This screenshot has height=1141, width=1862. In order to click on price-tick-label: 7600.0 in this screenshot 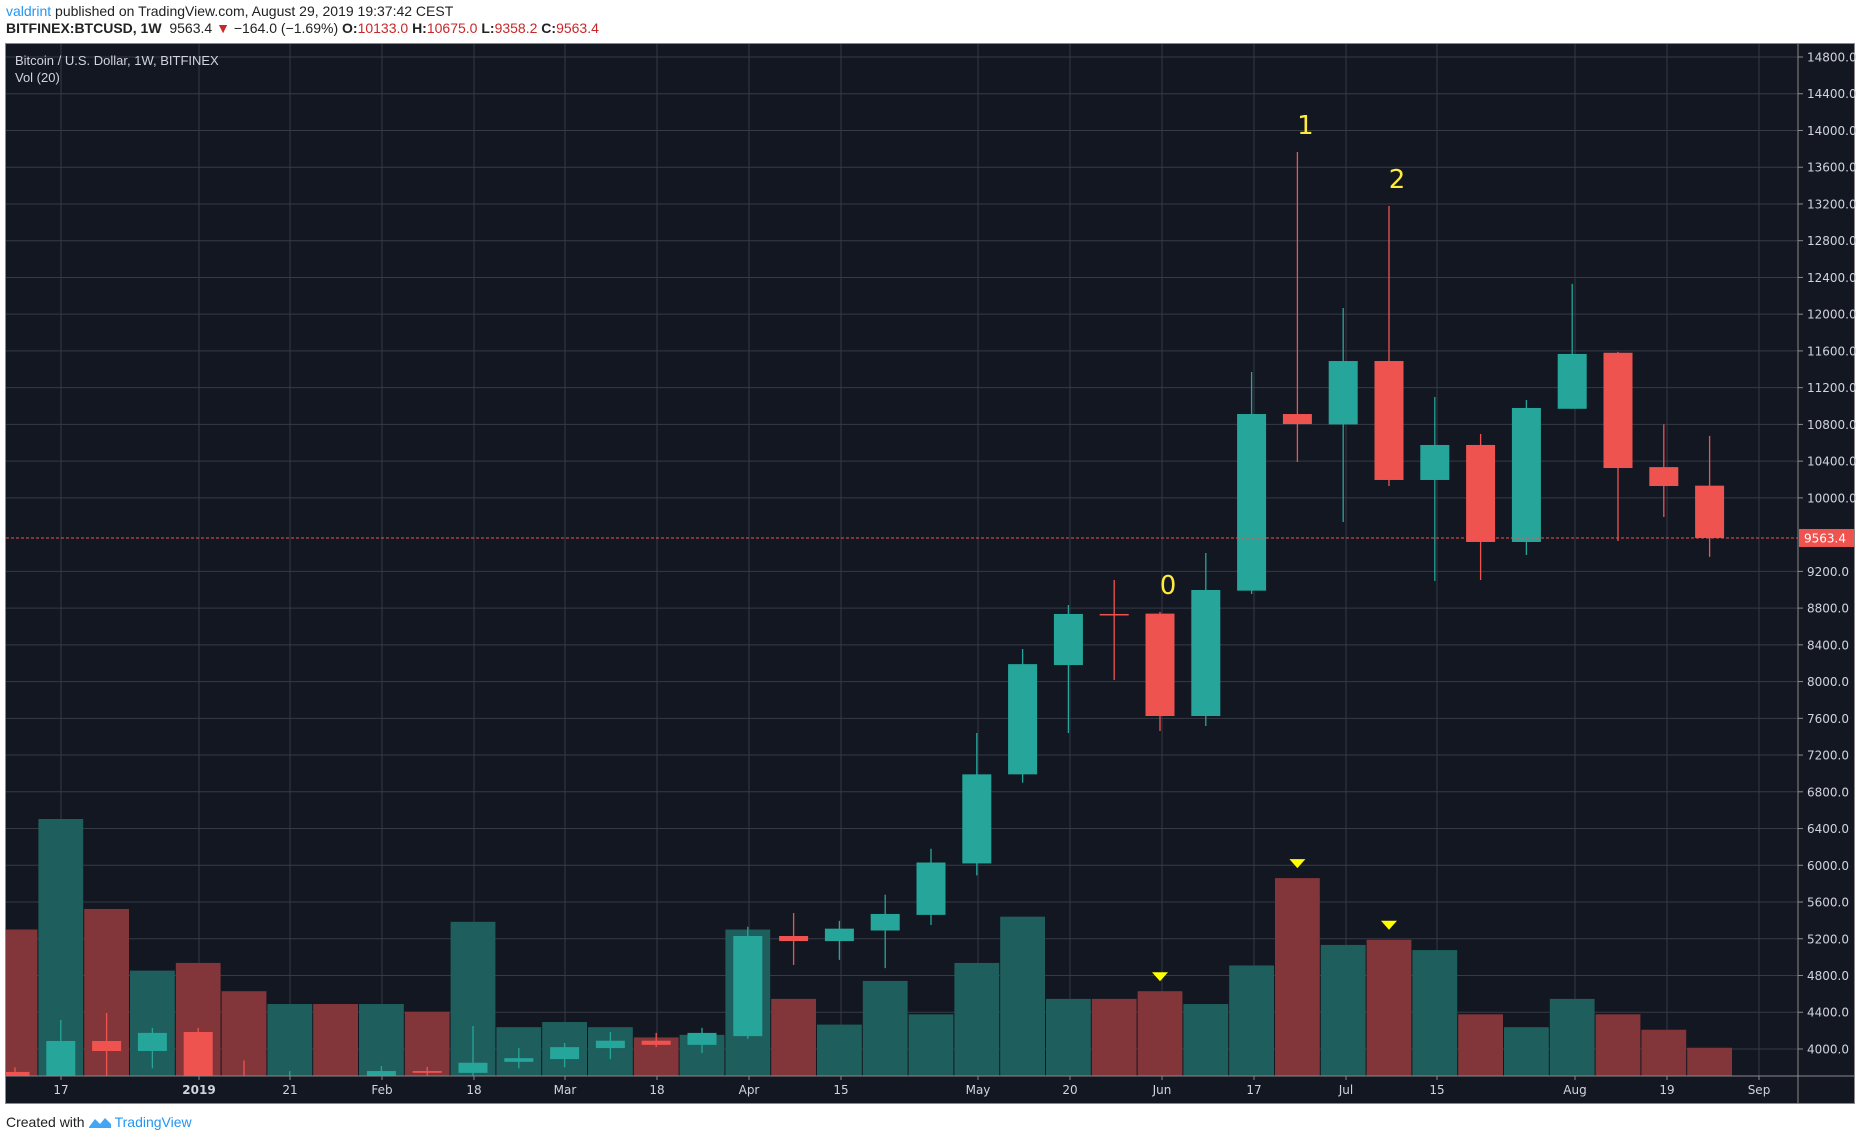, I will do `click(1828, 719)`.